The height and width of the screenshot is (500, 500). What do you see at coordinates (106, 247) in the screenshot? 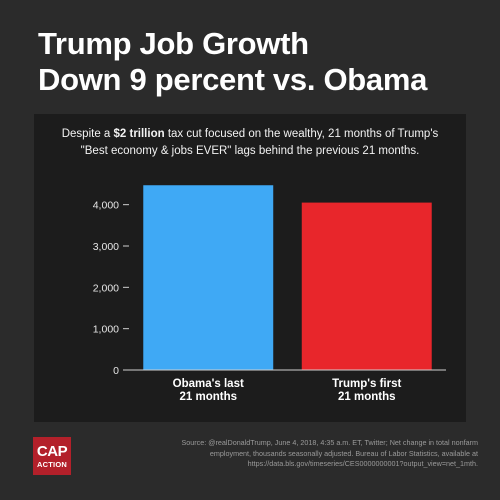
I see `y-tick-label: 3,000` at bounding box center [106, 247].